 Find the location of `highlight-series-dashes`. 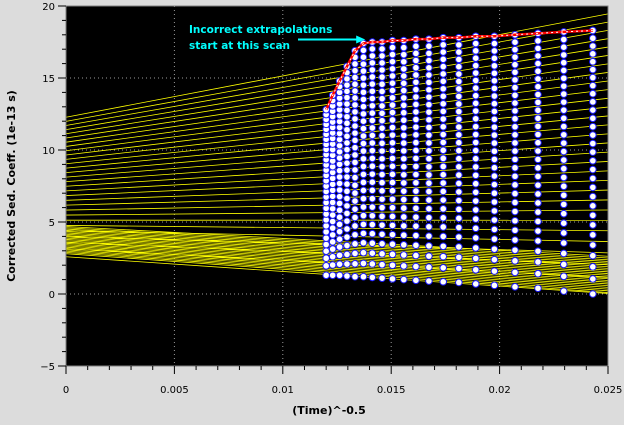

highlight-series-dashes is located at coordinates (459, 69).